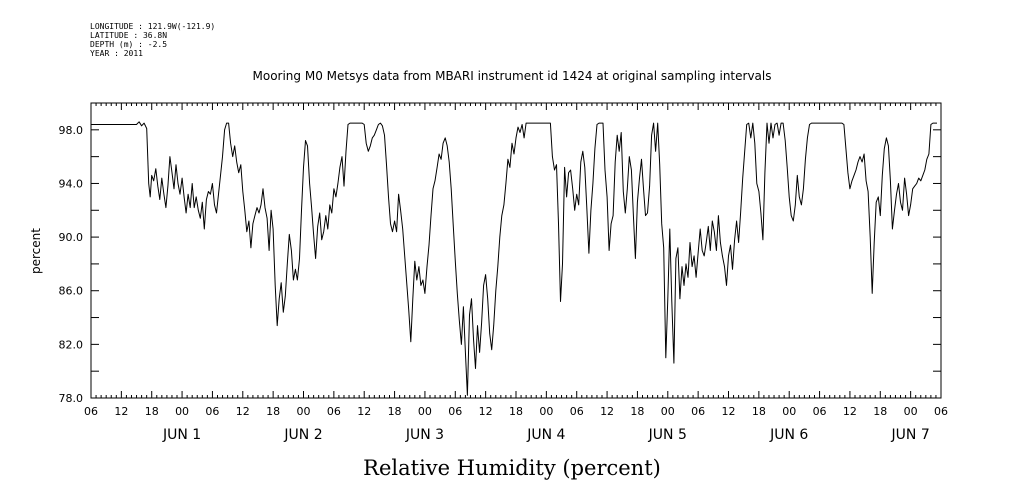 The image size is (1009, 504). I want to click on depth-text: DEPTH (m) : -2.5, so click(129, 44).